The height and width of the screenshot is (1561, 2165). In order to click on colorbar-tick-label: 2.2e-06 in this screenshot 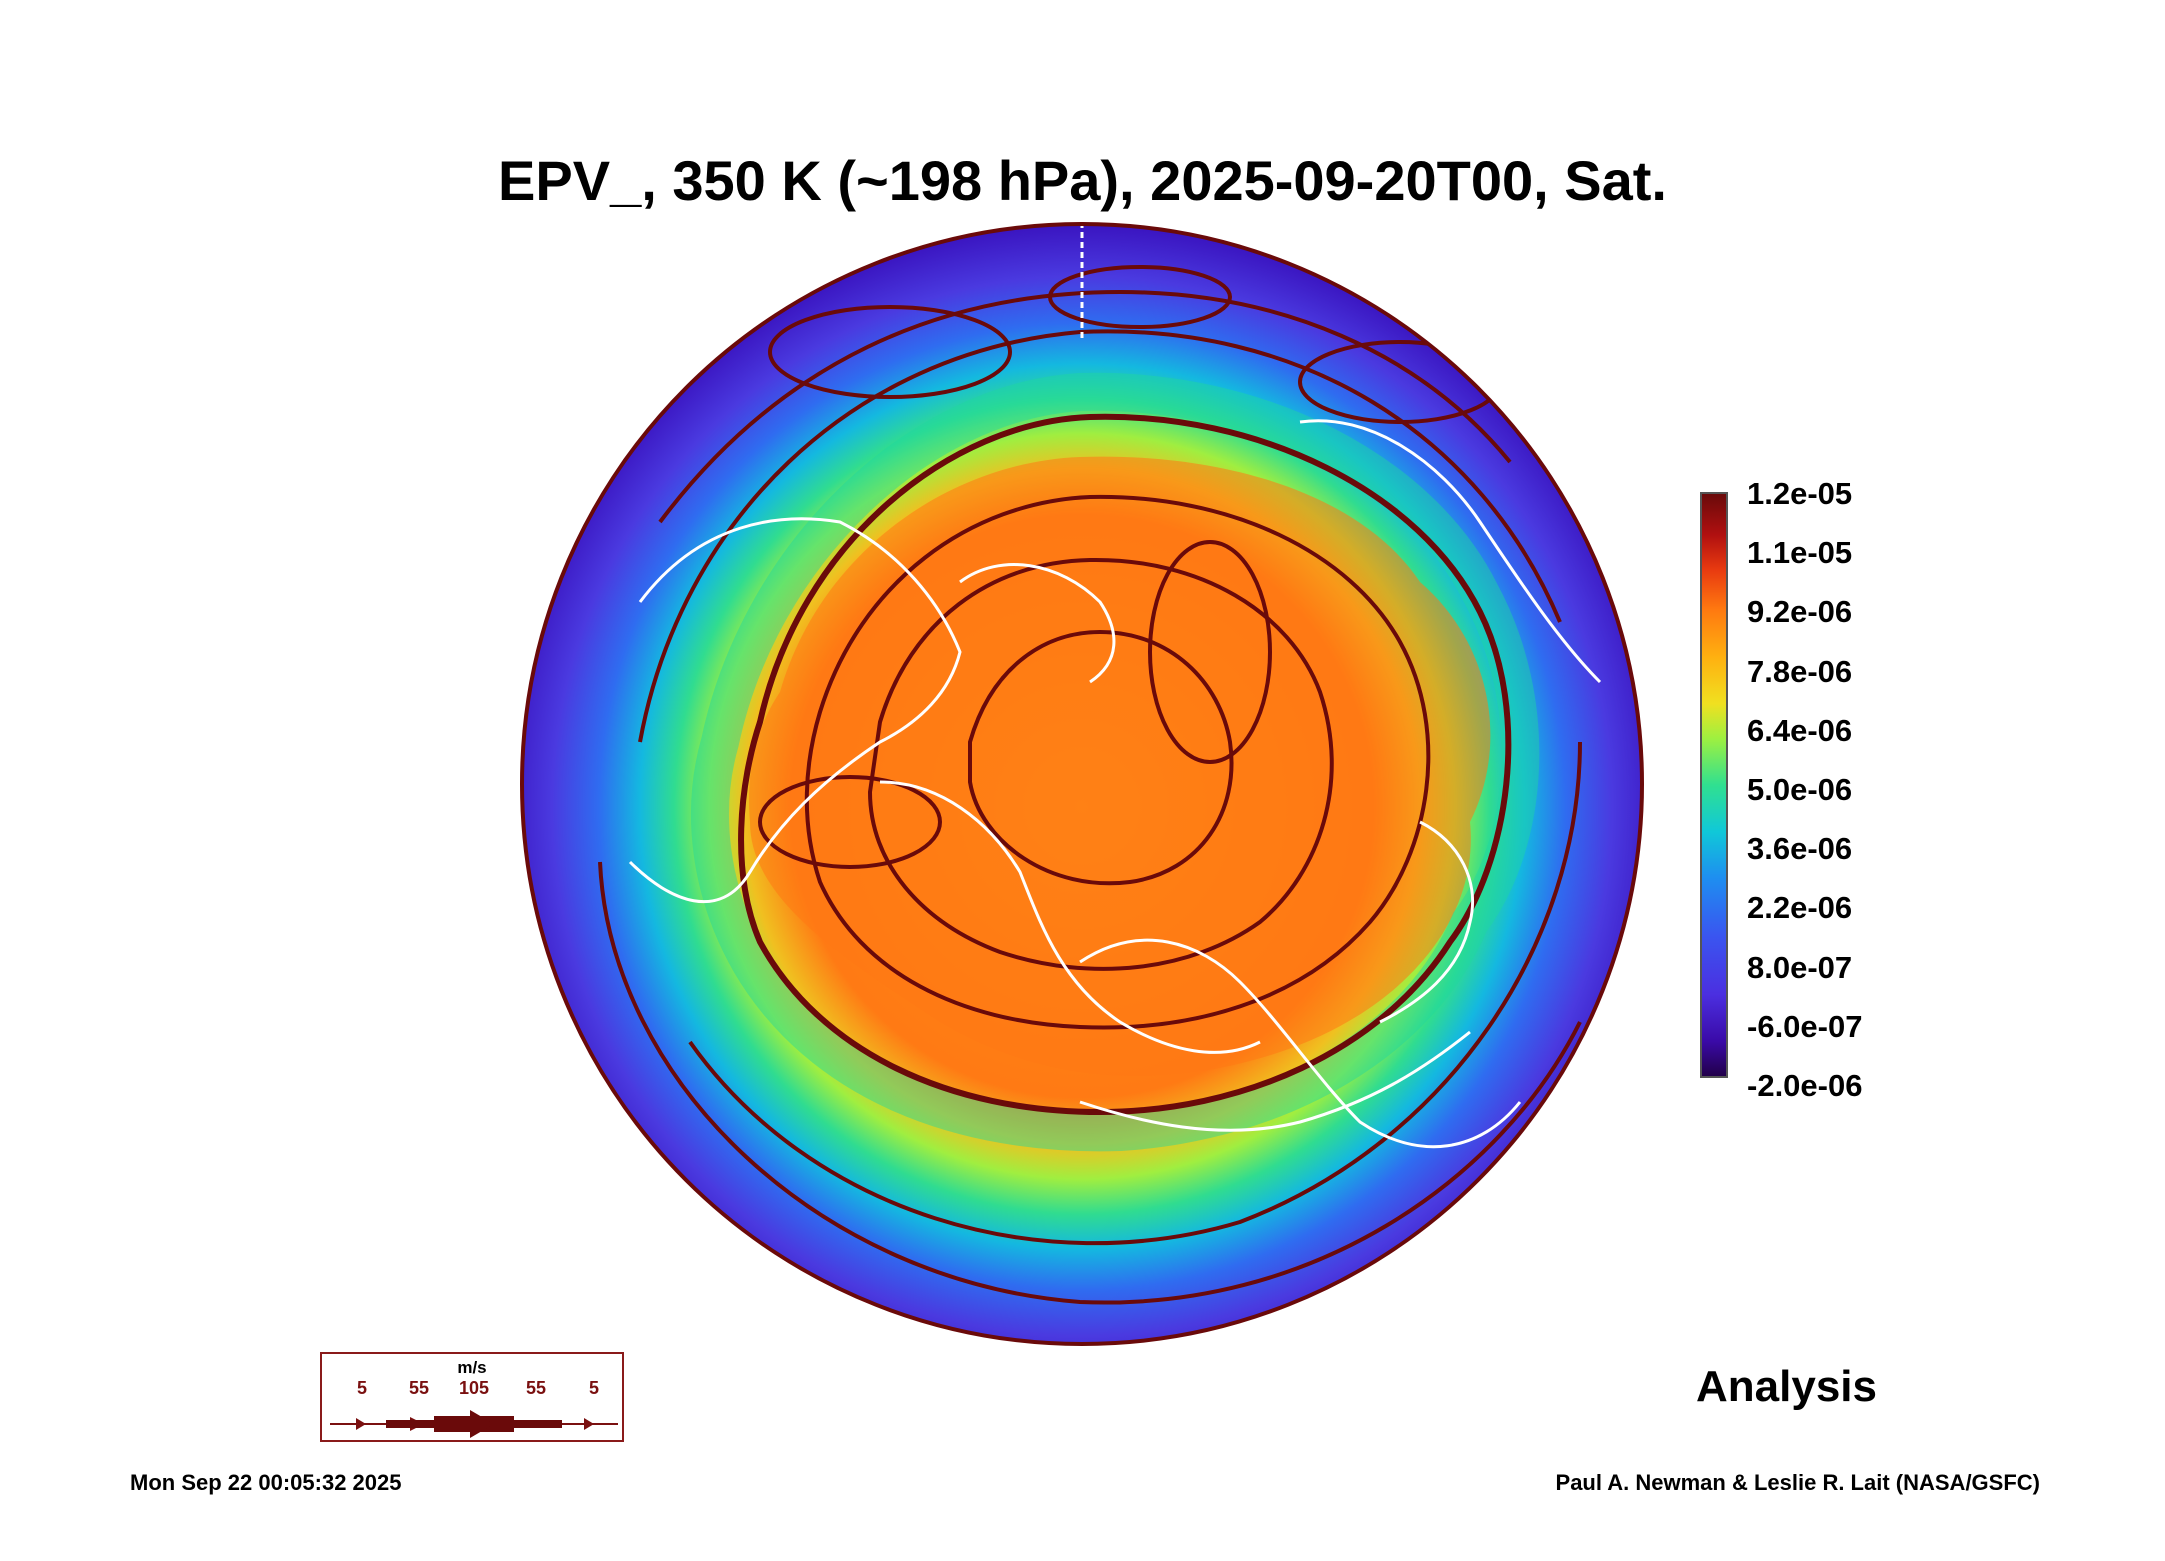, I will do `click(1800, 908)`.